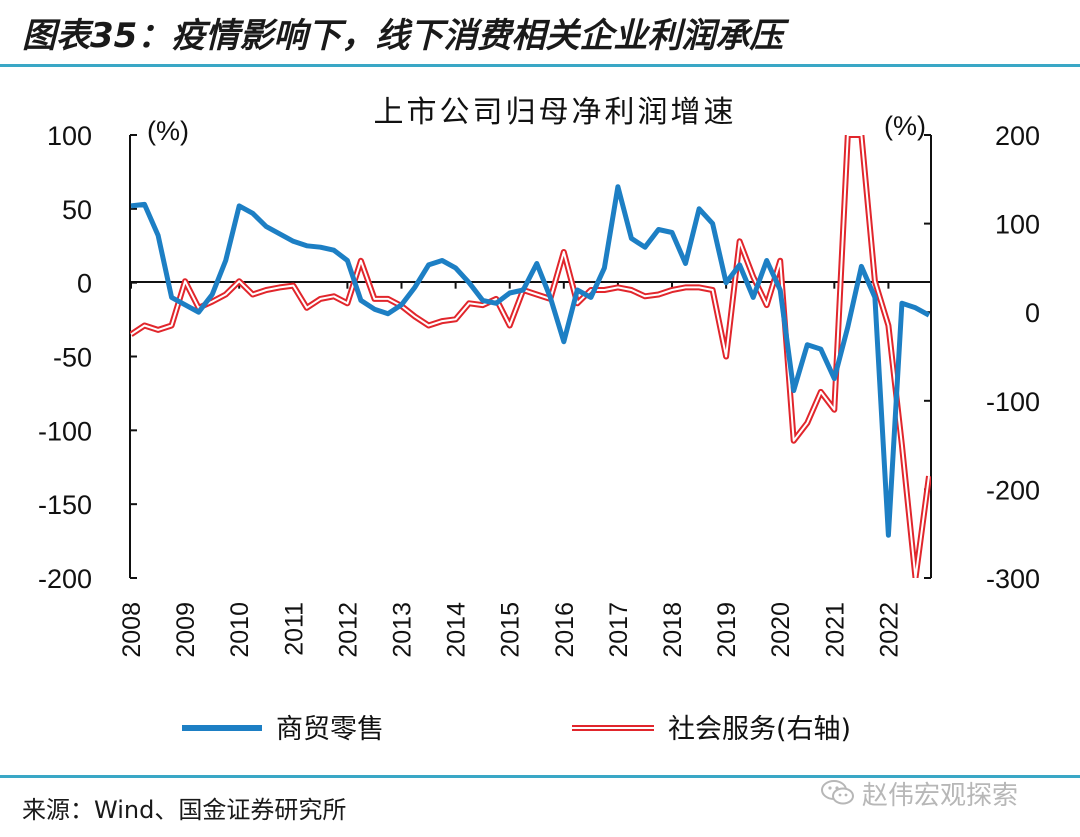  Describe the element at coordinates (555, 112) in the screenshot. I see `chart-title: 上市公司归母净利润增速` at that location.